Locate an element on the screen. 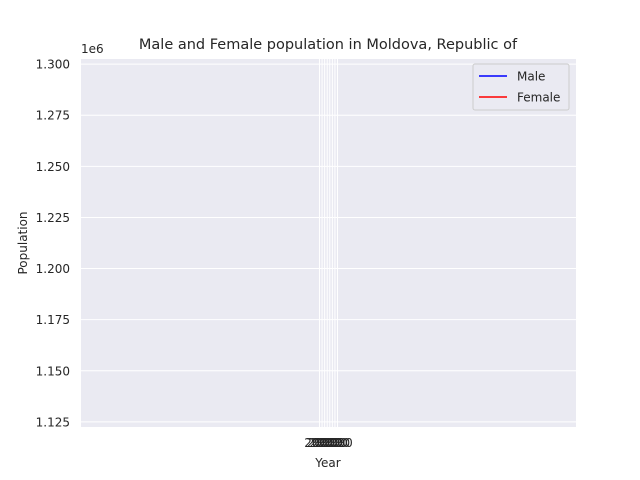  y-tick-label: 1.175 is located at coordinates (53, 320).